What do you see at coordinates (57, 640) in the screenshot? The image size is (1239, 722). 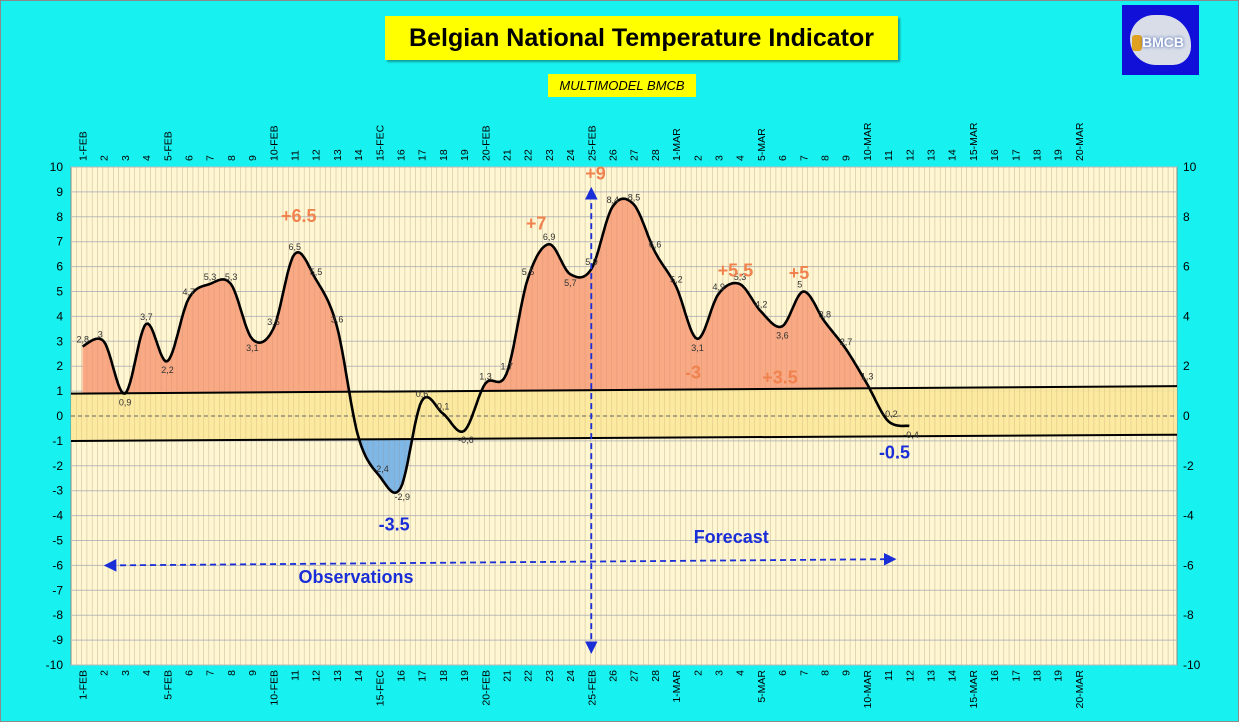 I see `y-tick-label-left: -9` at bounding box center [57, 640].